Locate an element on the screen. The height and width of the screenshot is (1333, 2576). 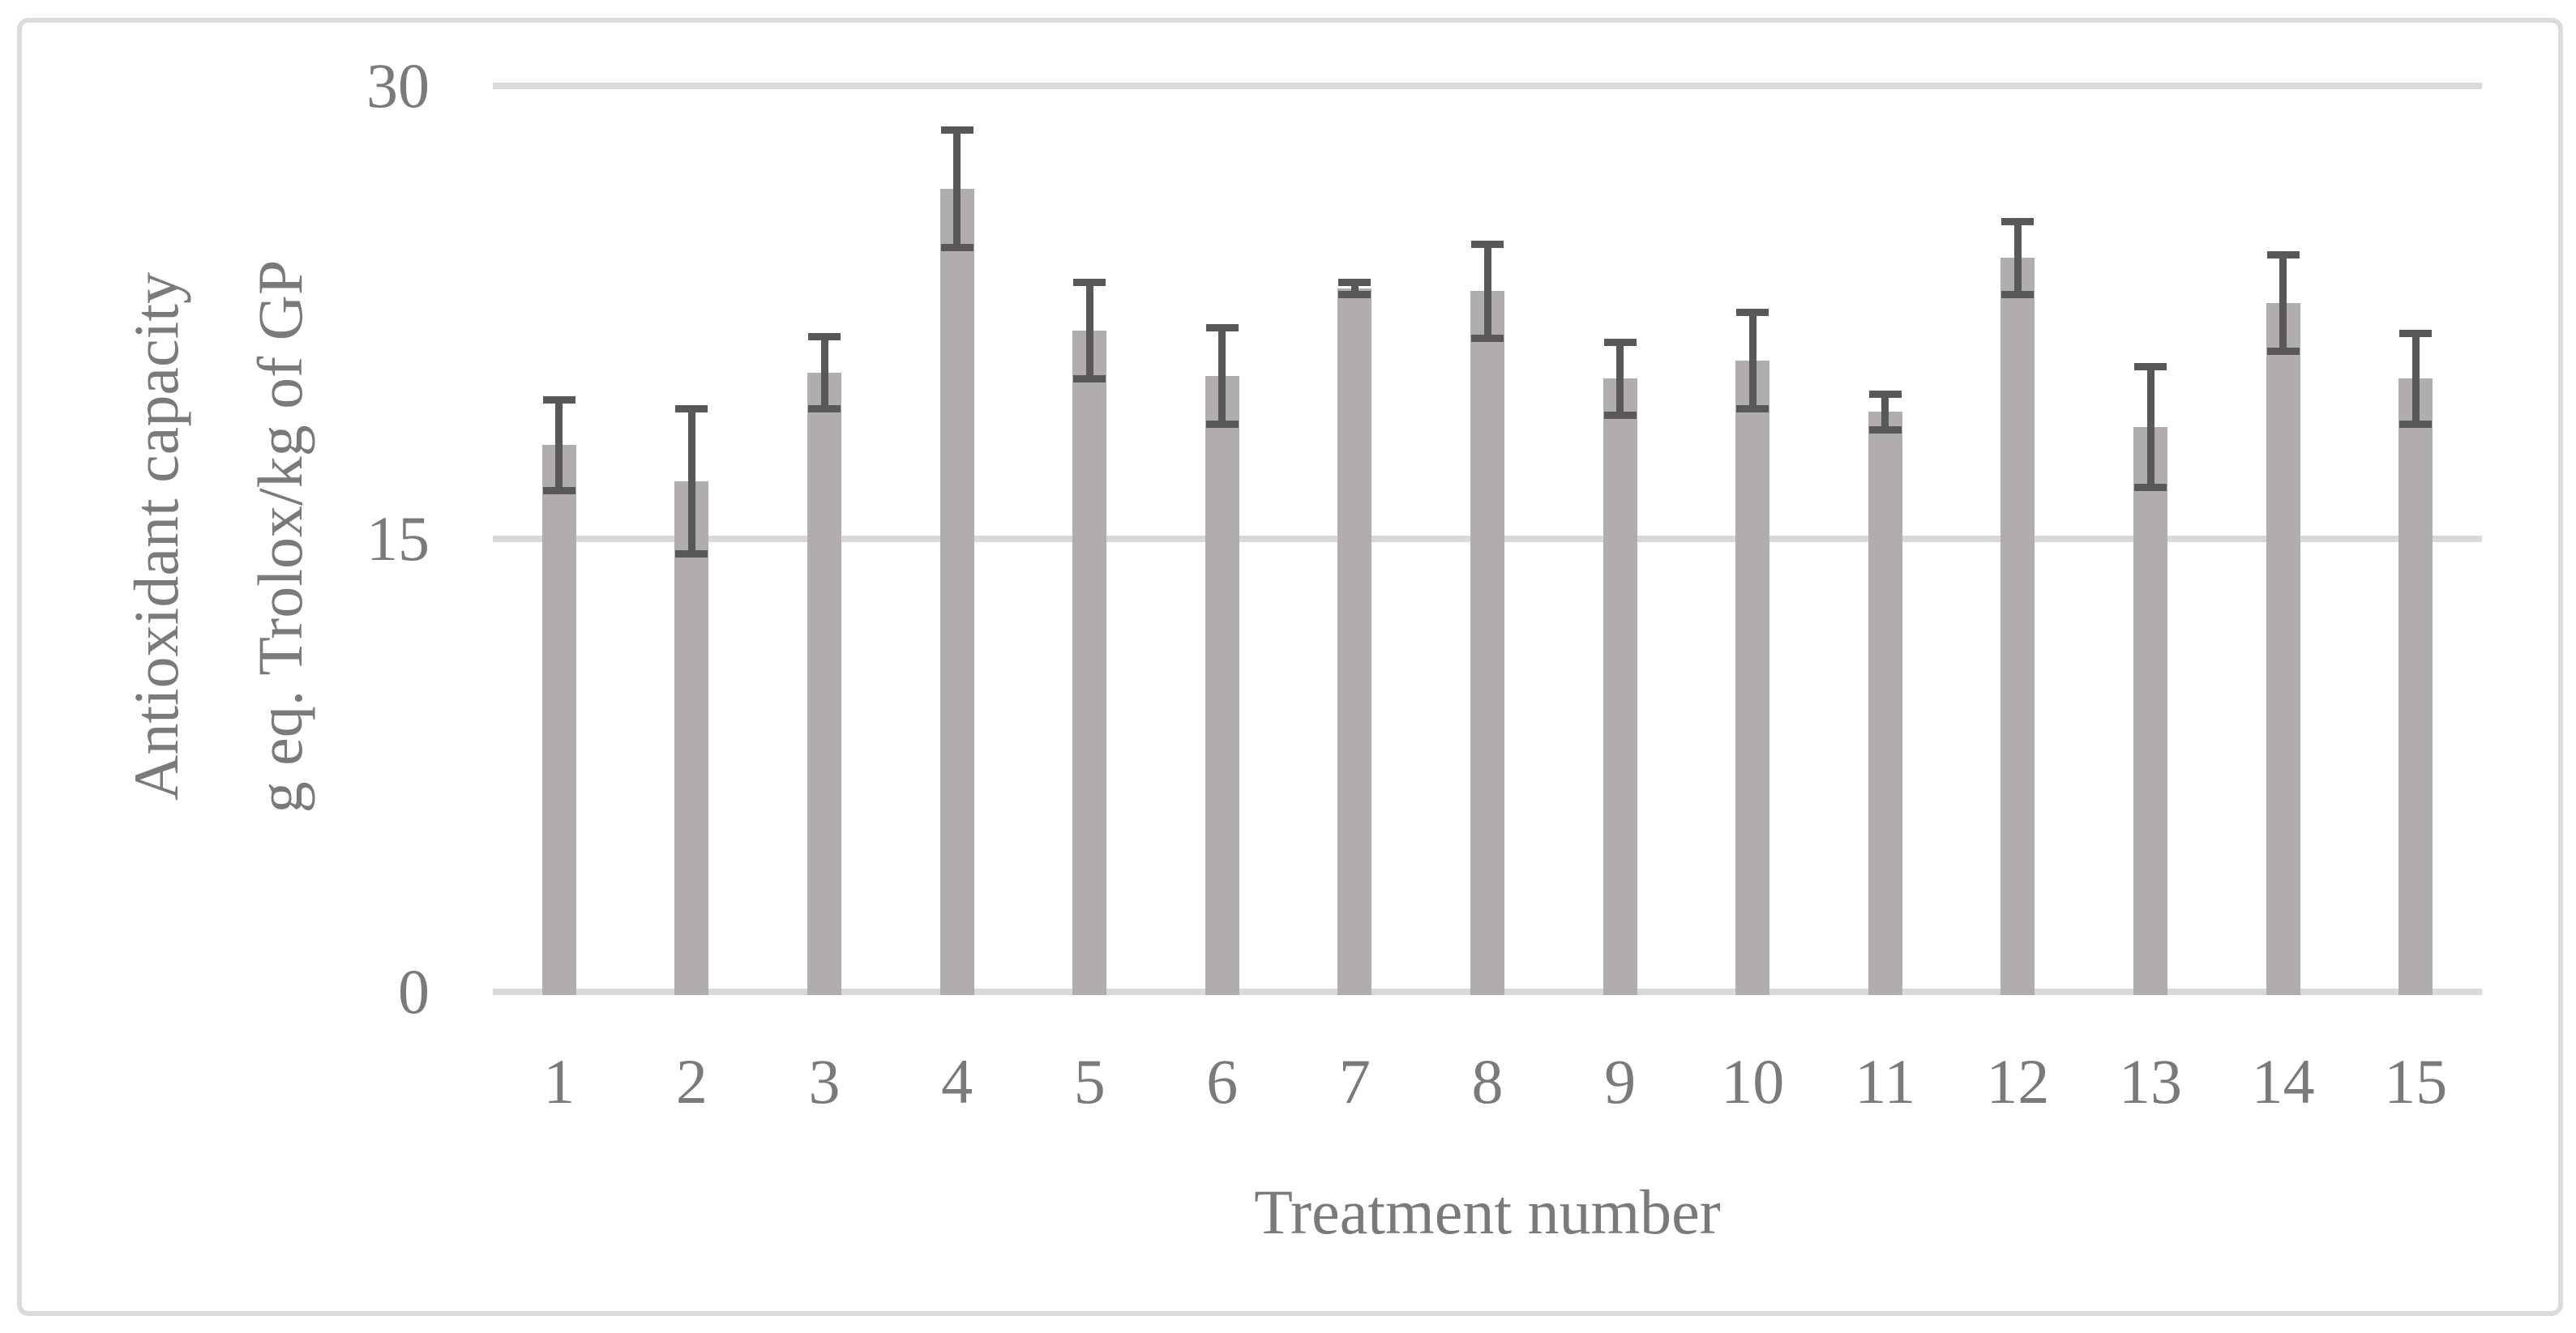
x-tick-label-14: 14 is located at coordinates (2283, 1081).